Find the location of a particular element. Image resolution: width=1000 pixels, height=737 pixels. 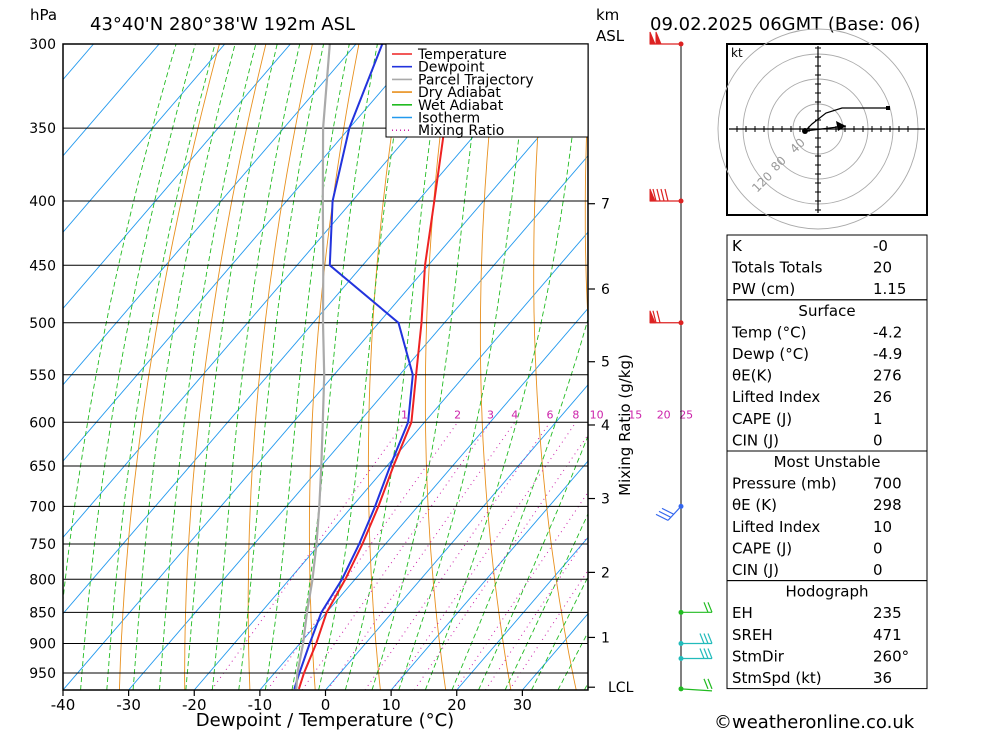

index-row-value: 1 is located at coordinates (878, 419).